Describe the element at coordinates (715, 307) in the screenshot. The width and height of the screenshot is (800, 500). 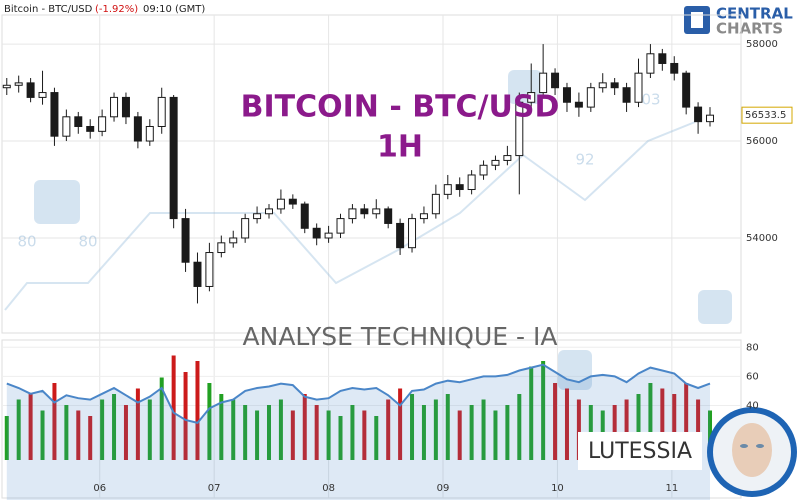
I see `watermark-icon` at that location.